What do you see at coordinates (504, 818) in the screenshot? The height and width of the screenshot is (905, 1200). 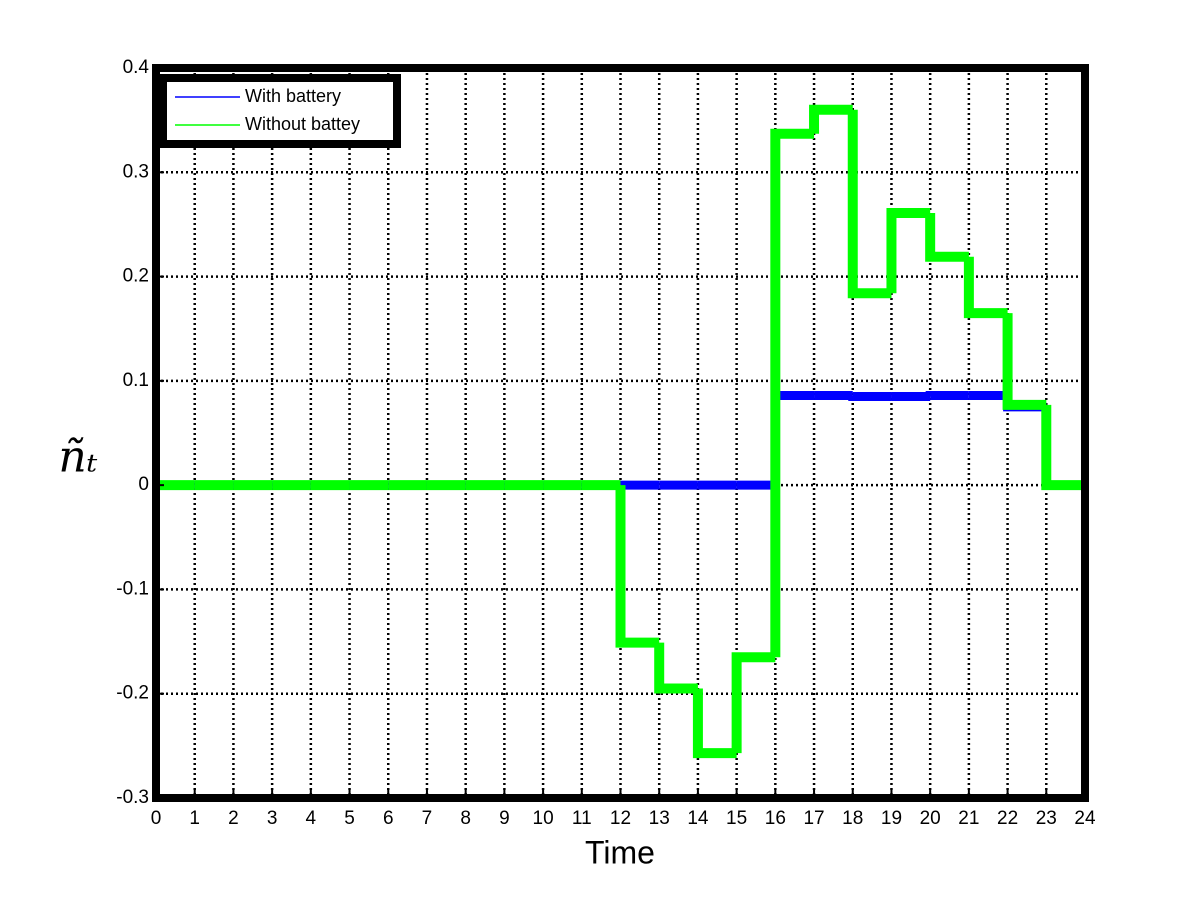 I see `x-tick-label: 9` at bounding box center [504, 818].